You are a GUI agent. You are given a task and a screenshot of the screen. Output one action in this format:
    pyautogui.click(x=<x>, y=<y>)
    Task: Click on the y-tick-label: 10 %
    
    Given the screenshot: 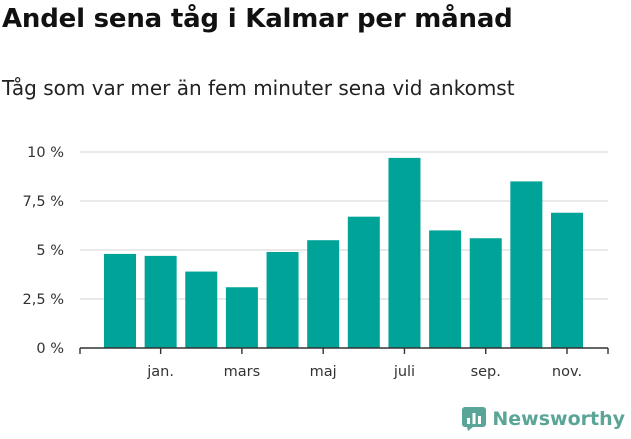 What is the action you would take?
    pyautogui.click(x=45, y=153)
    